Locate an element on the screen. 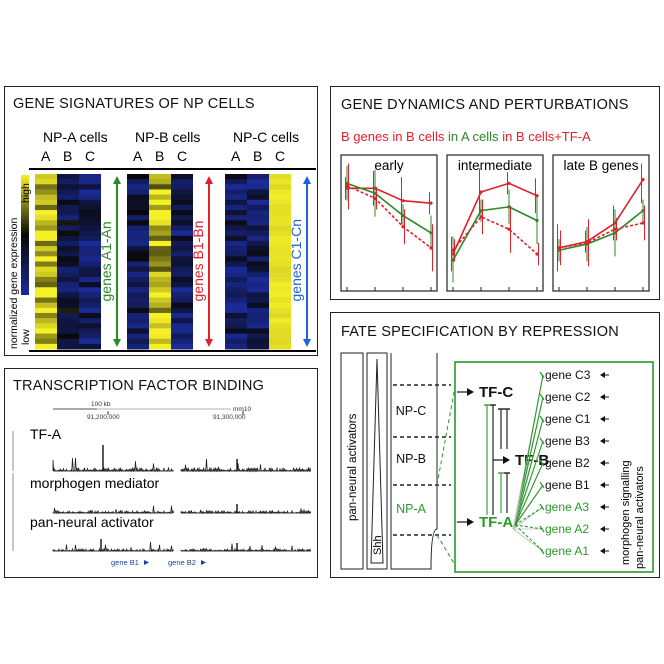 The width and height of the screenshot is (664, 664). column-label: B is located at coordinates (67, 156).